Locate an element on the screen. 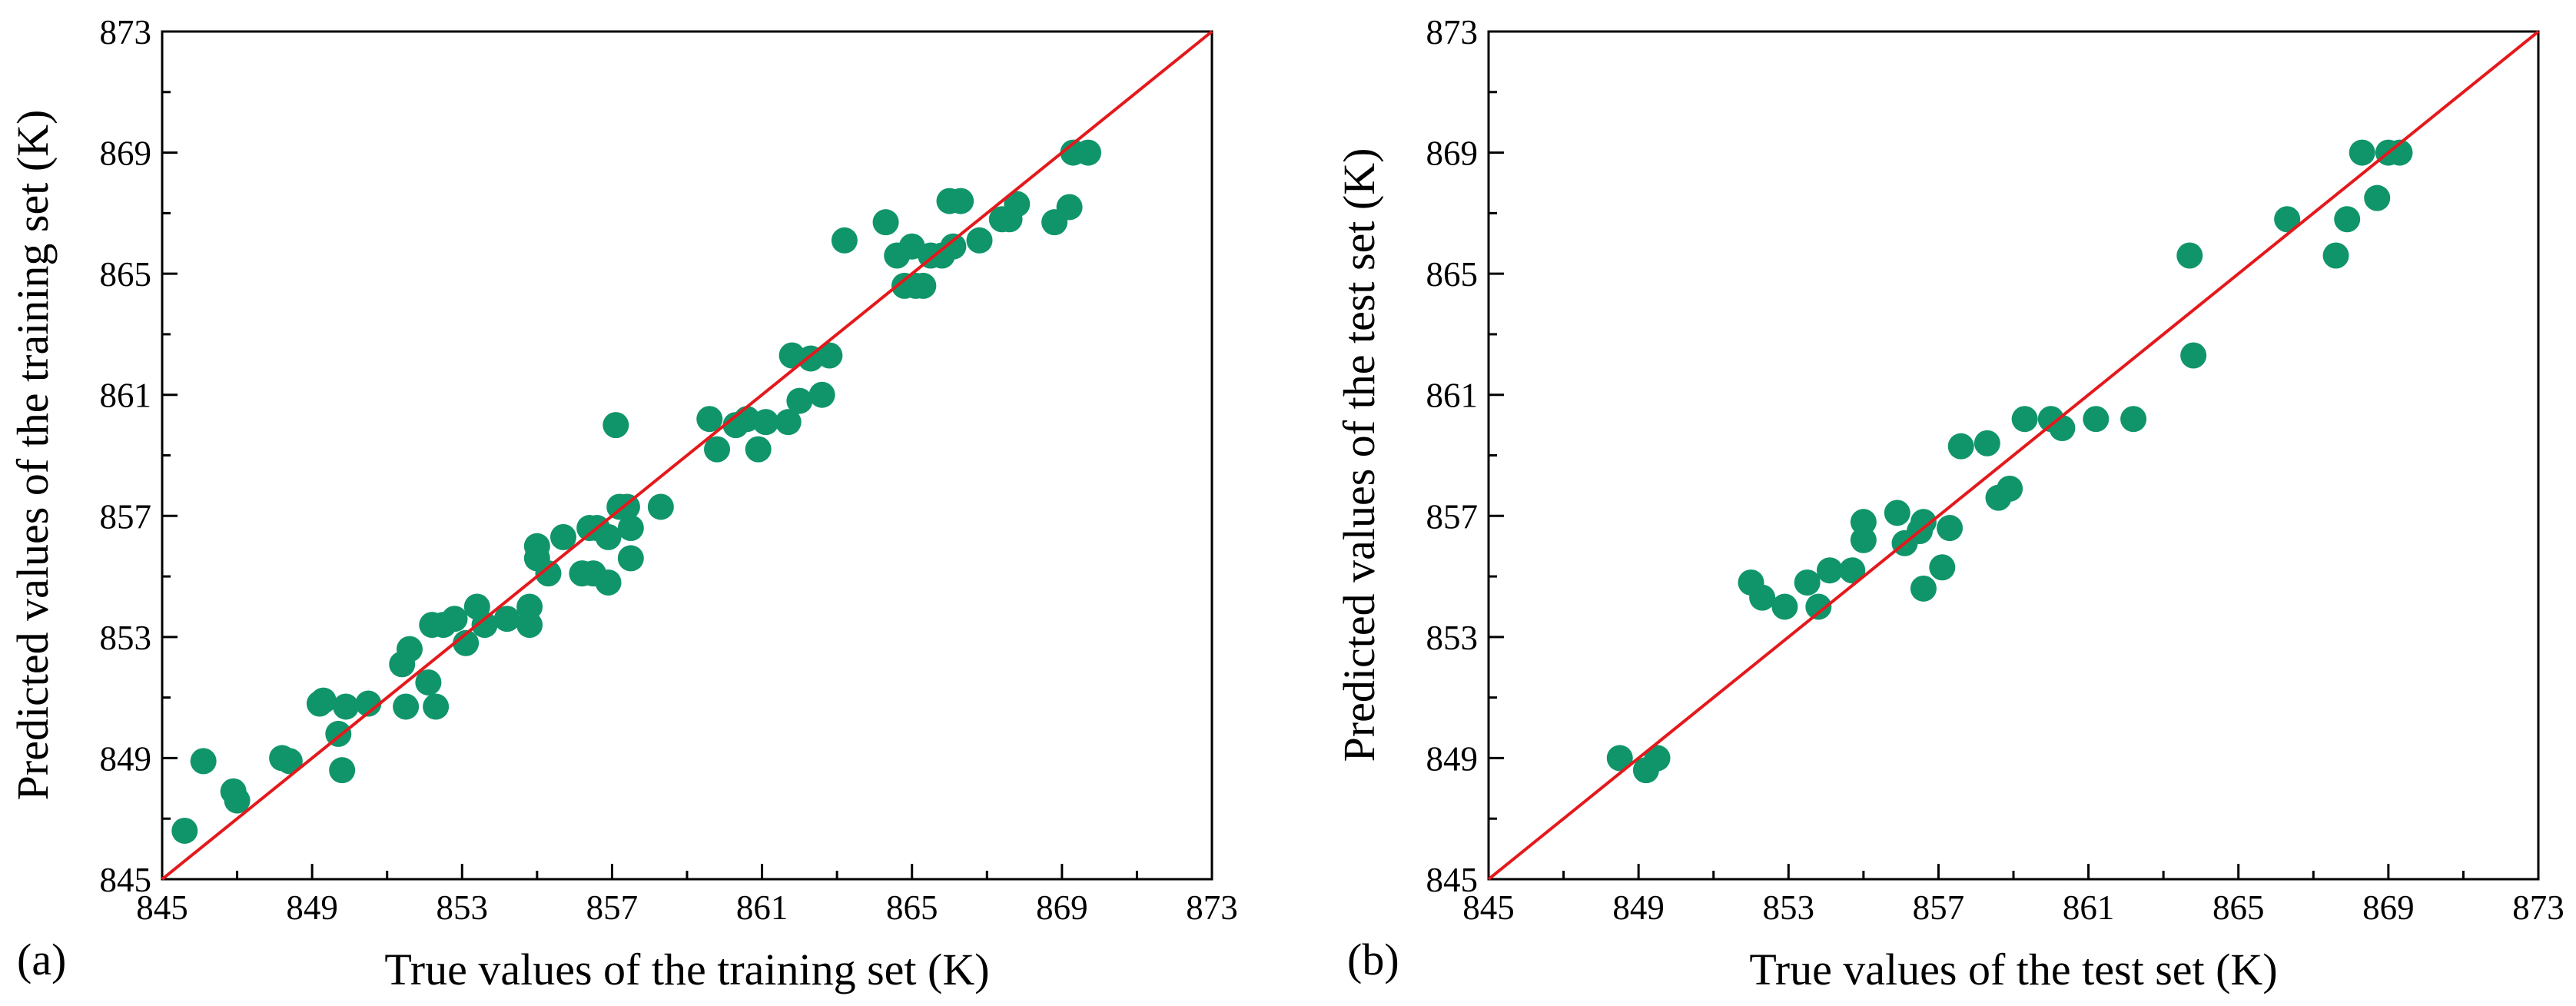 Image resolution: width=2576 pixels, height=1006 pixels. x-tick-label: 869 is located at coordinates (1062, 907).